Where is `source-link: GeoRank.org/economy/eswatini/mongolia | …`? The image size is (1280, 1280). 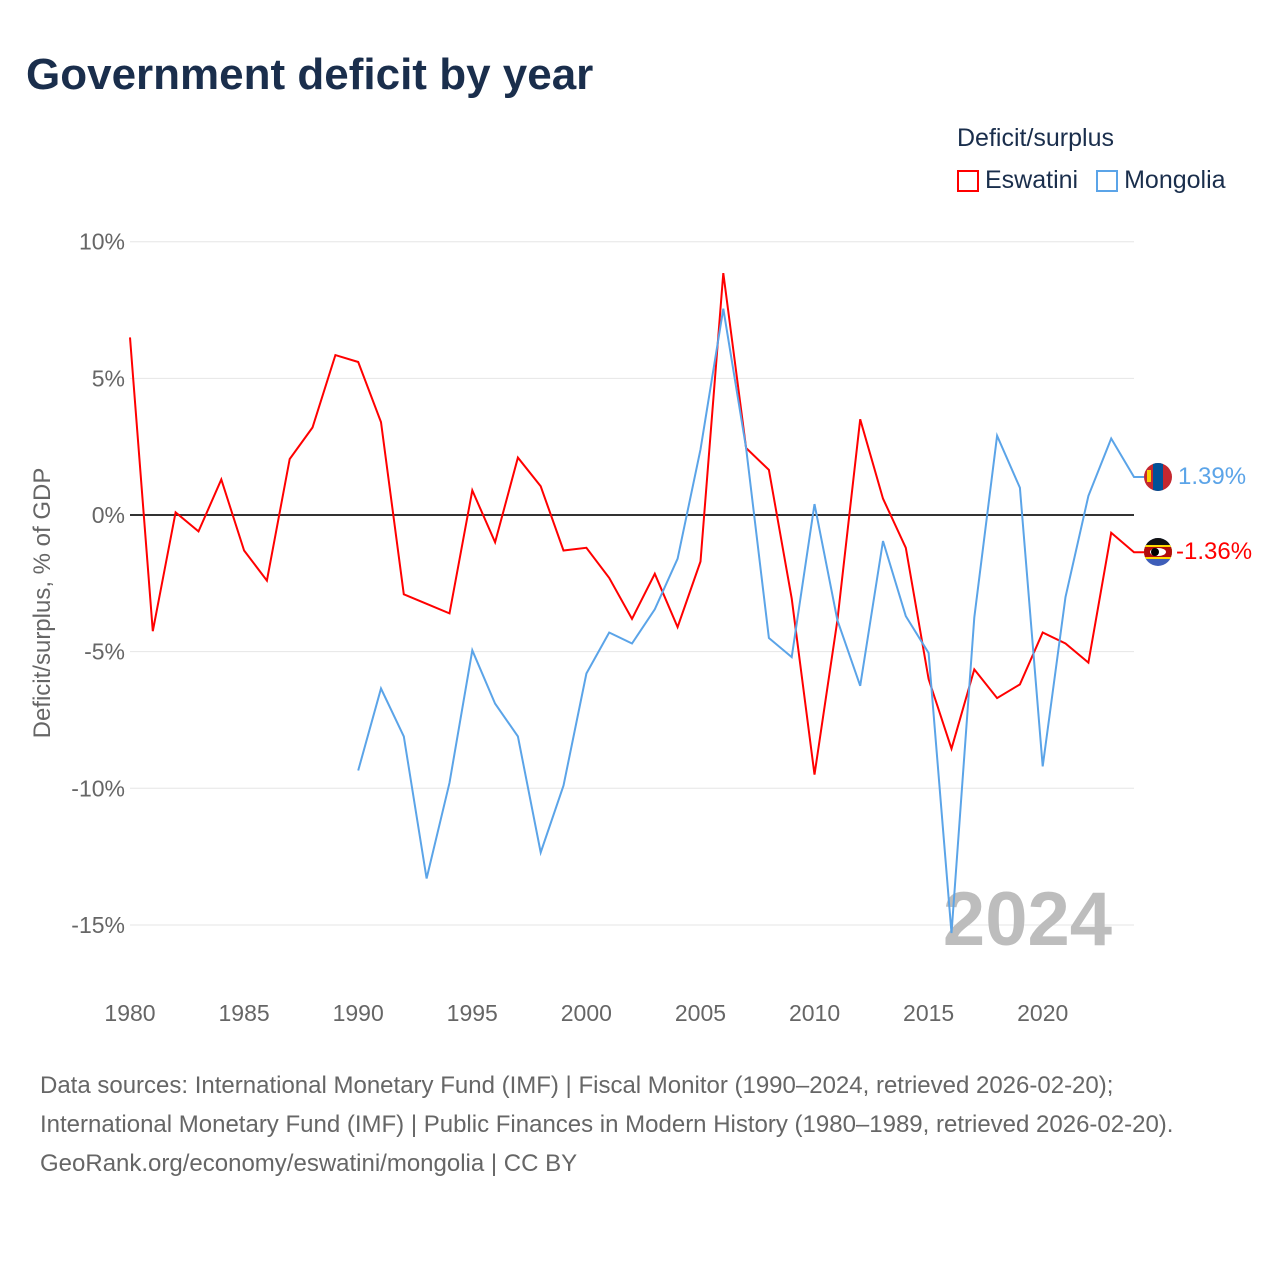 source-link: GeoRank.org/economy/eswatini/mongolia | … is located at coordinates (309, 1163).